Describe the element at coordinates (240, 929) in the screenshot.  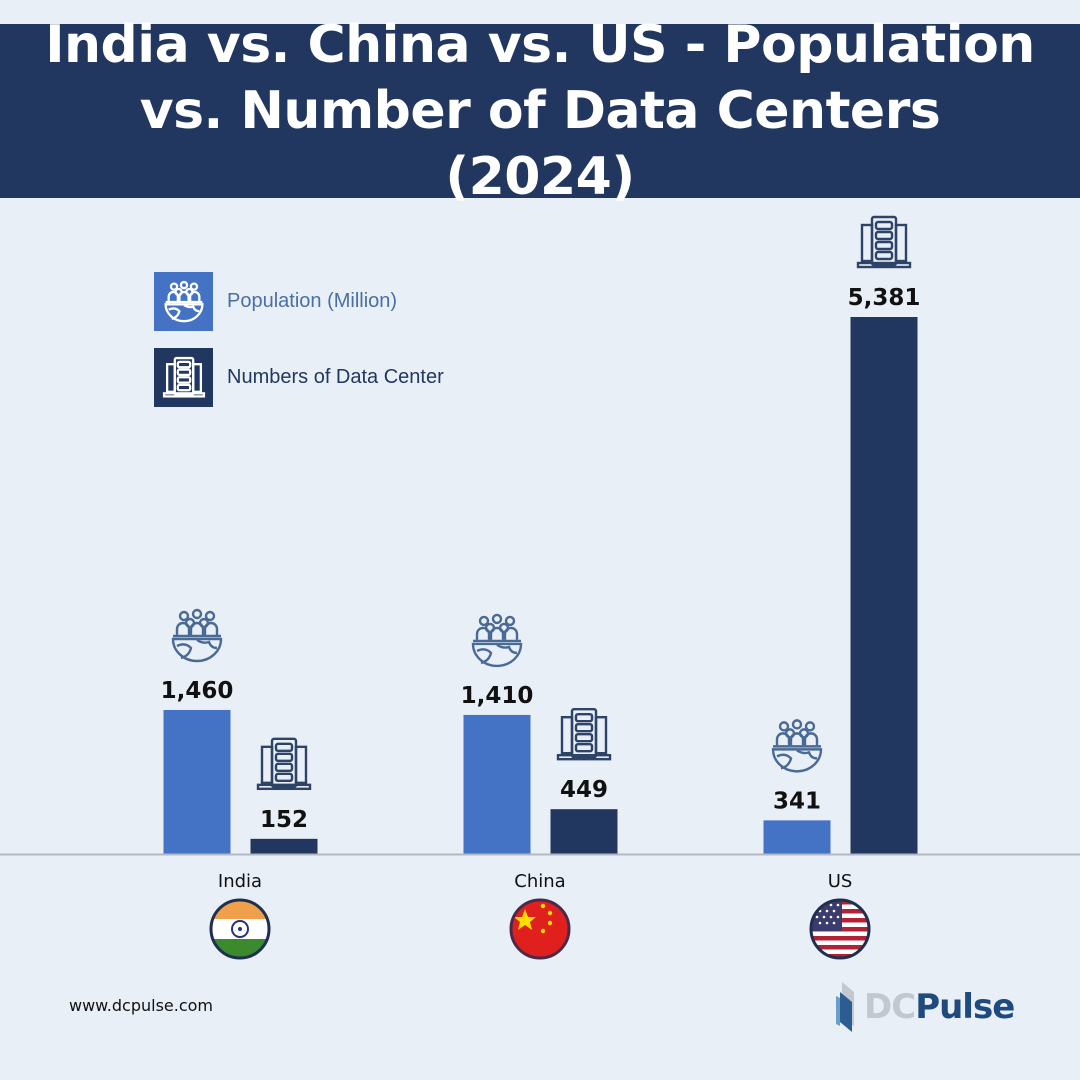
I see `india-flag-icon` at that location.